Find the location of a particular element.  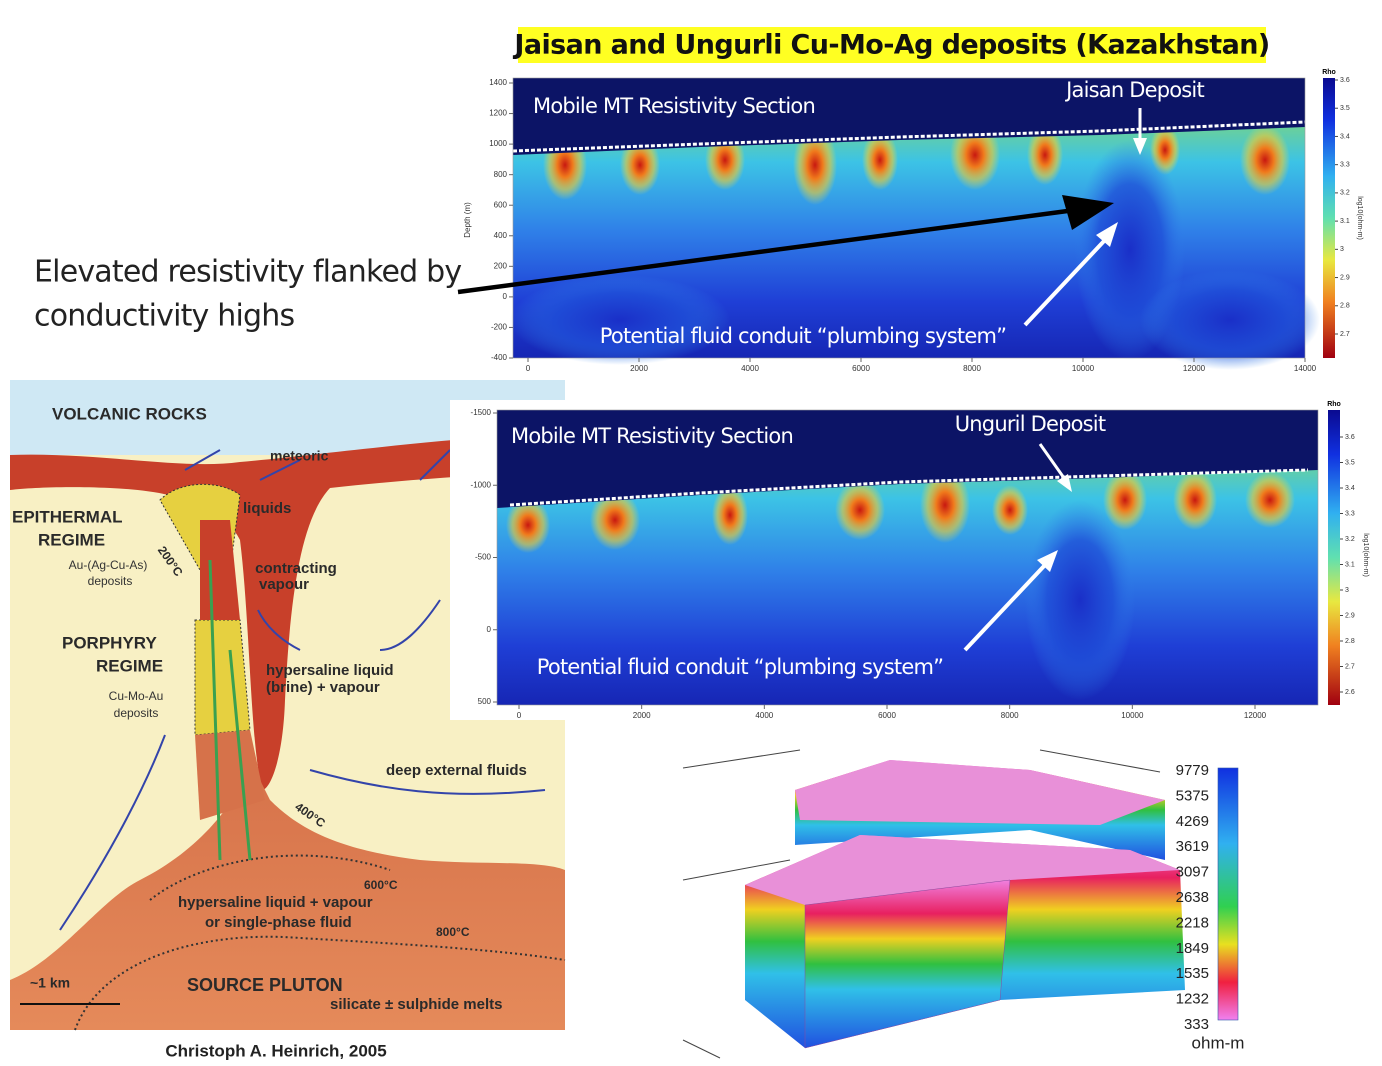

x-tick-label: 10000 is located at coordinates (1132, 715).